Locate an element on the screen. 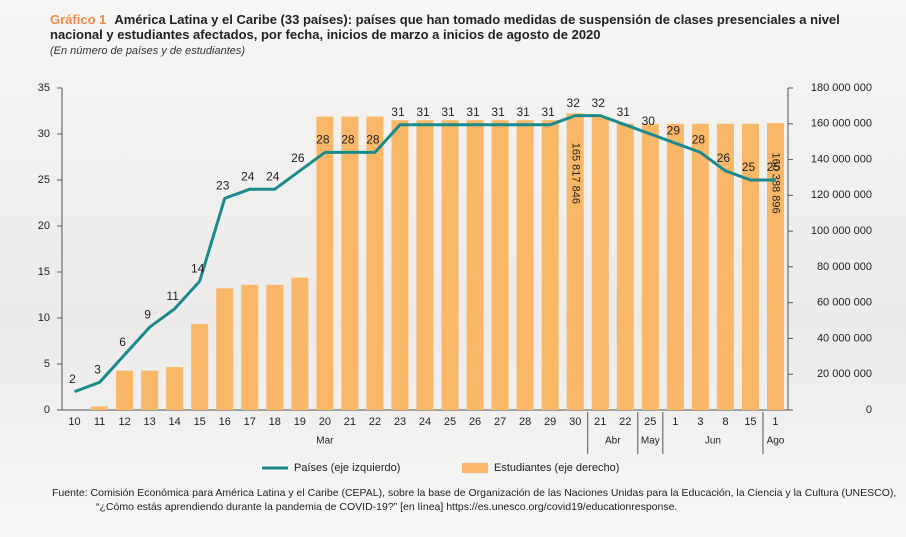 The height and width of the screenshot is (537, 906). group-label: May is located at coordinates (650, 441).